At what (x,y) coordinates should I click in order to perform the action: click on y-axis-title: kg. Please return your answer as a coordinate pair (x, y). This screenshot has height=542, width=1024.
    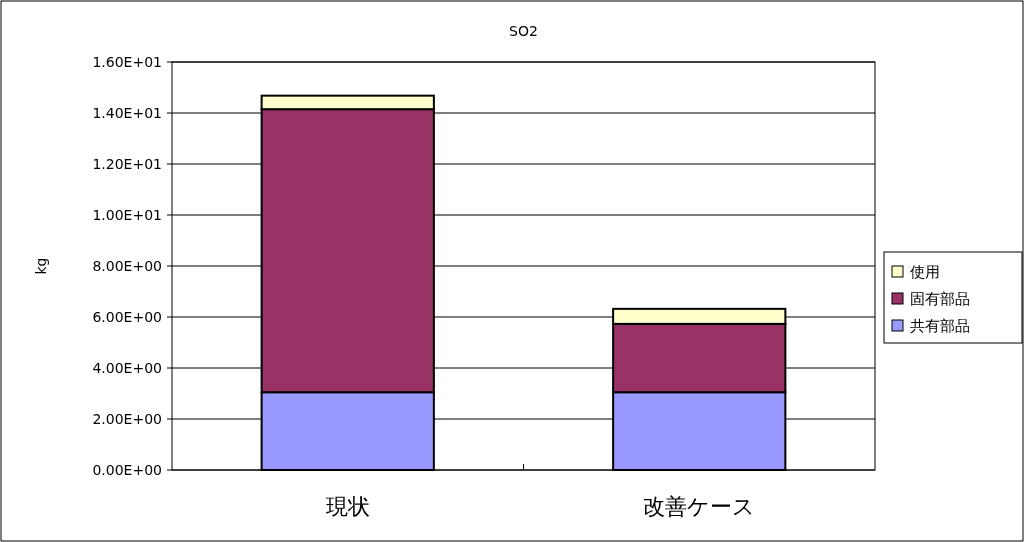
    Looking at the image, I should click on (41, 266).